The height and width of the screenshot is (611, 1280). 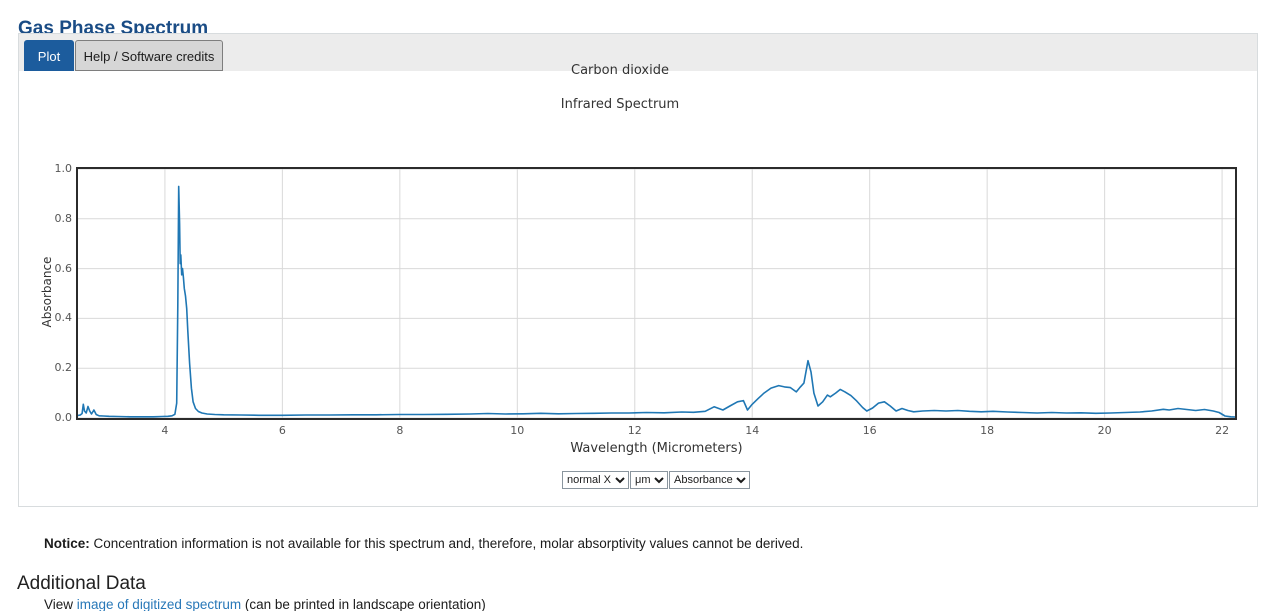 I want to click on x-tick-label: 6, so click(x=282, y=430).